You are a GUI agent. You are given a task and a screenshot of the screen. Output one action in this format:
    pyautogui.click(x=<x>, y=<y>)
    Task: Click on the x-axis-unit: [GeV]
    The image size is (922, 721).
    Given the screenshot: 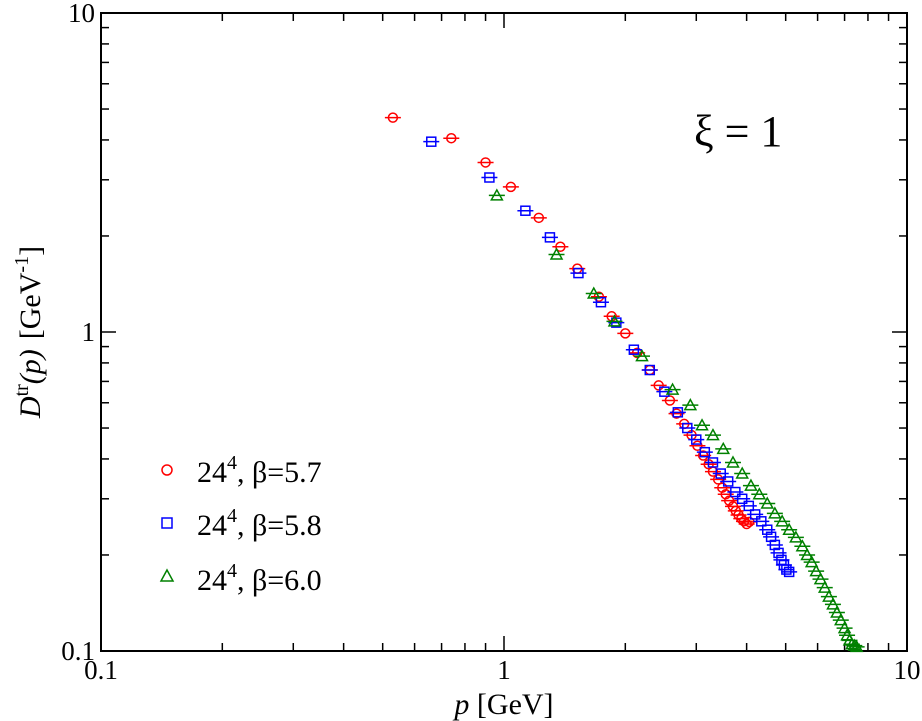 What is the action you would take?
    pyautogui.click(x=515, y=704)
    